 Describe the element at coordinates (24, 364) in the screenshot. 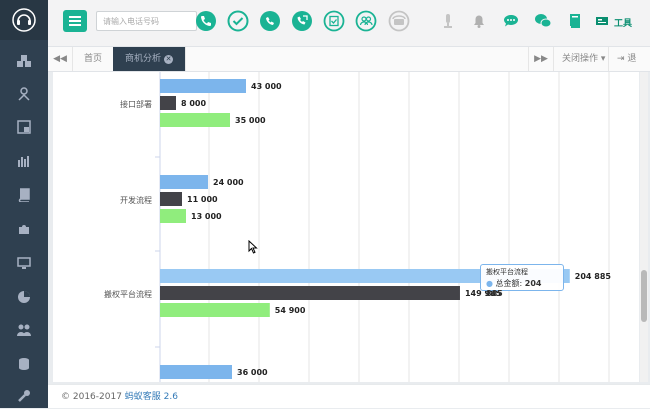

I see `database-icon` at that location.